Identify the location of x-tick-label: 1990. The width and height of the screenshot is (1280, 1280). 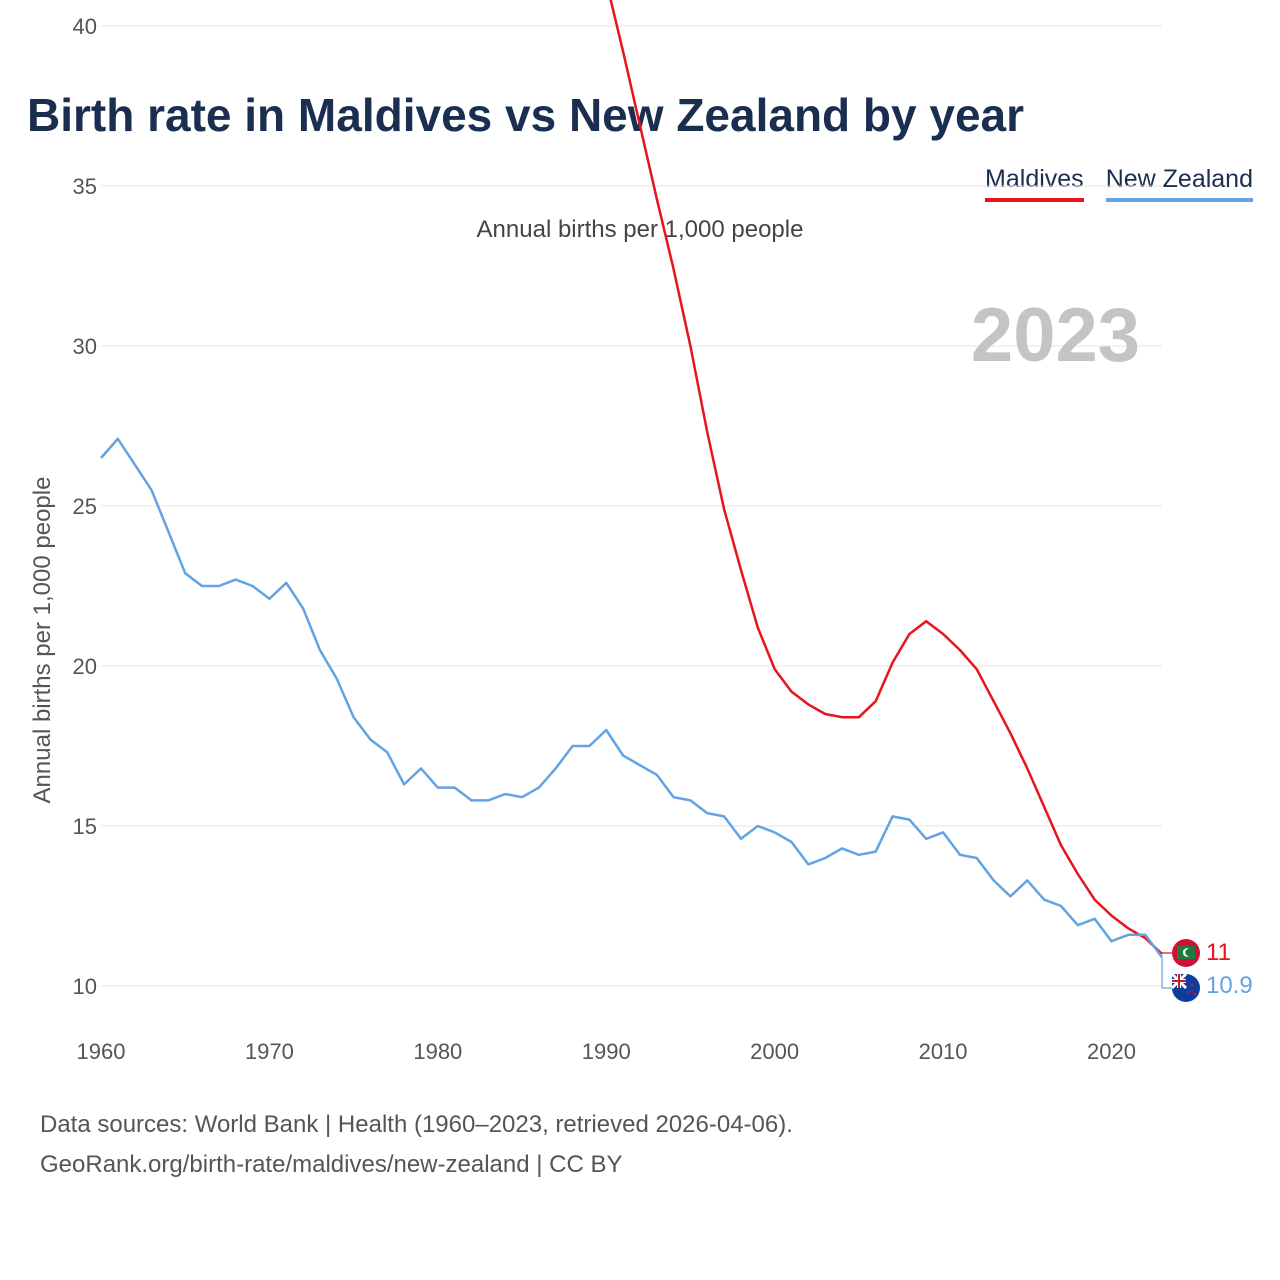
(606, 1051).